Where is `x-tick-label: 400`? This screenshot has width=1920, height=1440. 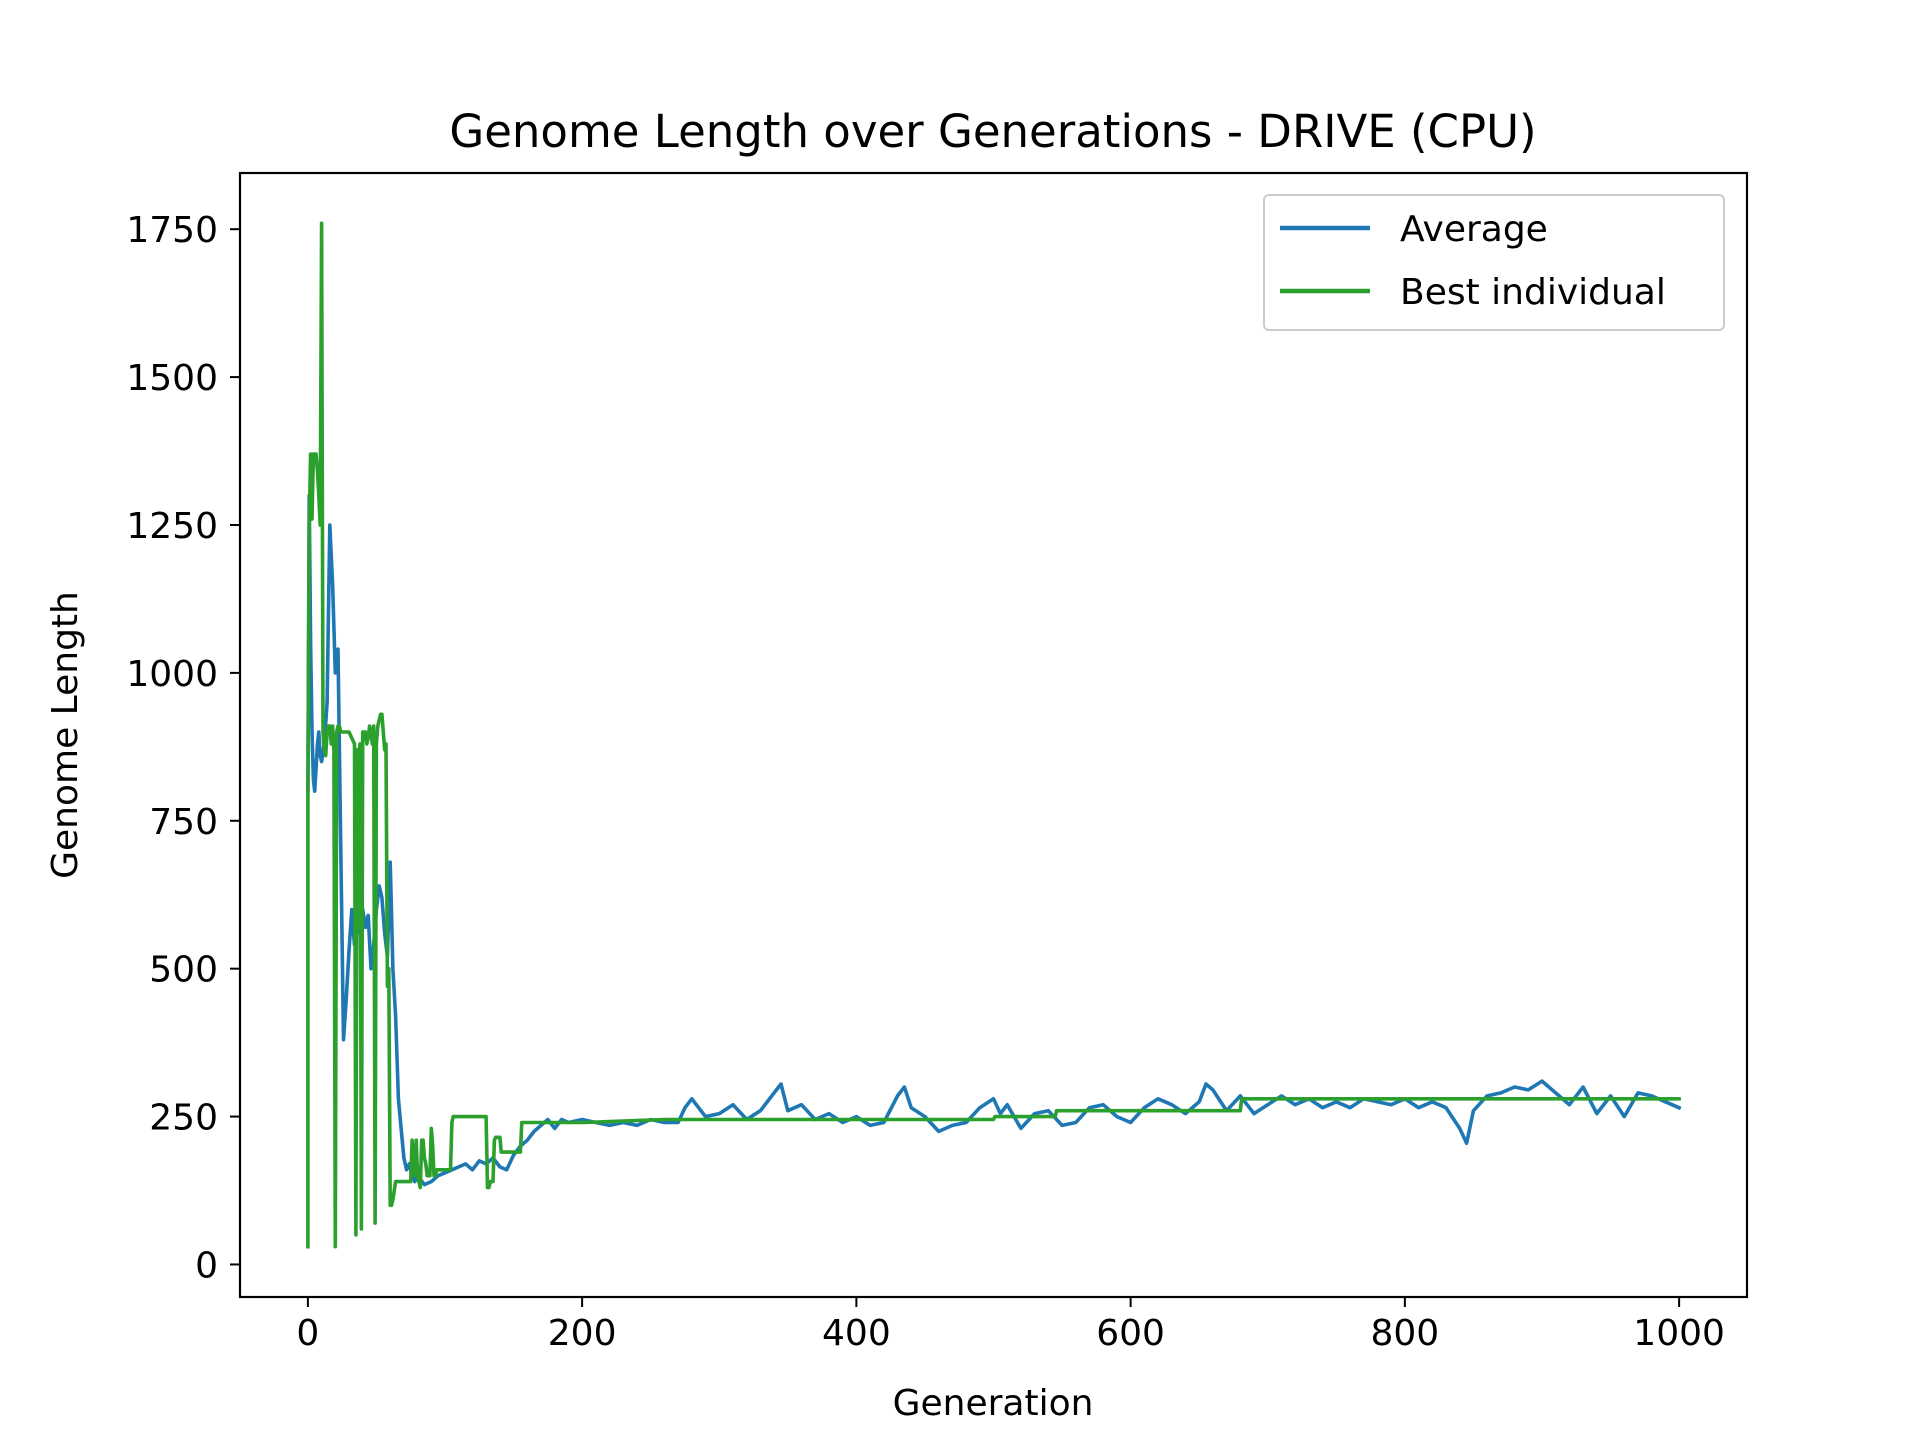 x-tick-label: 400 is located at coordinates (856, 1333).